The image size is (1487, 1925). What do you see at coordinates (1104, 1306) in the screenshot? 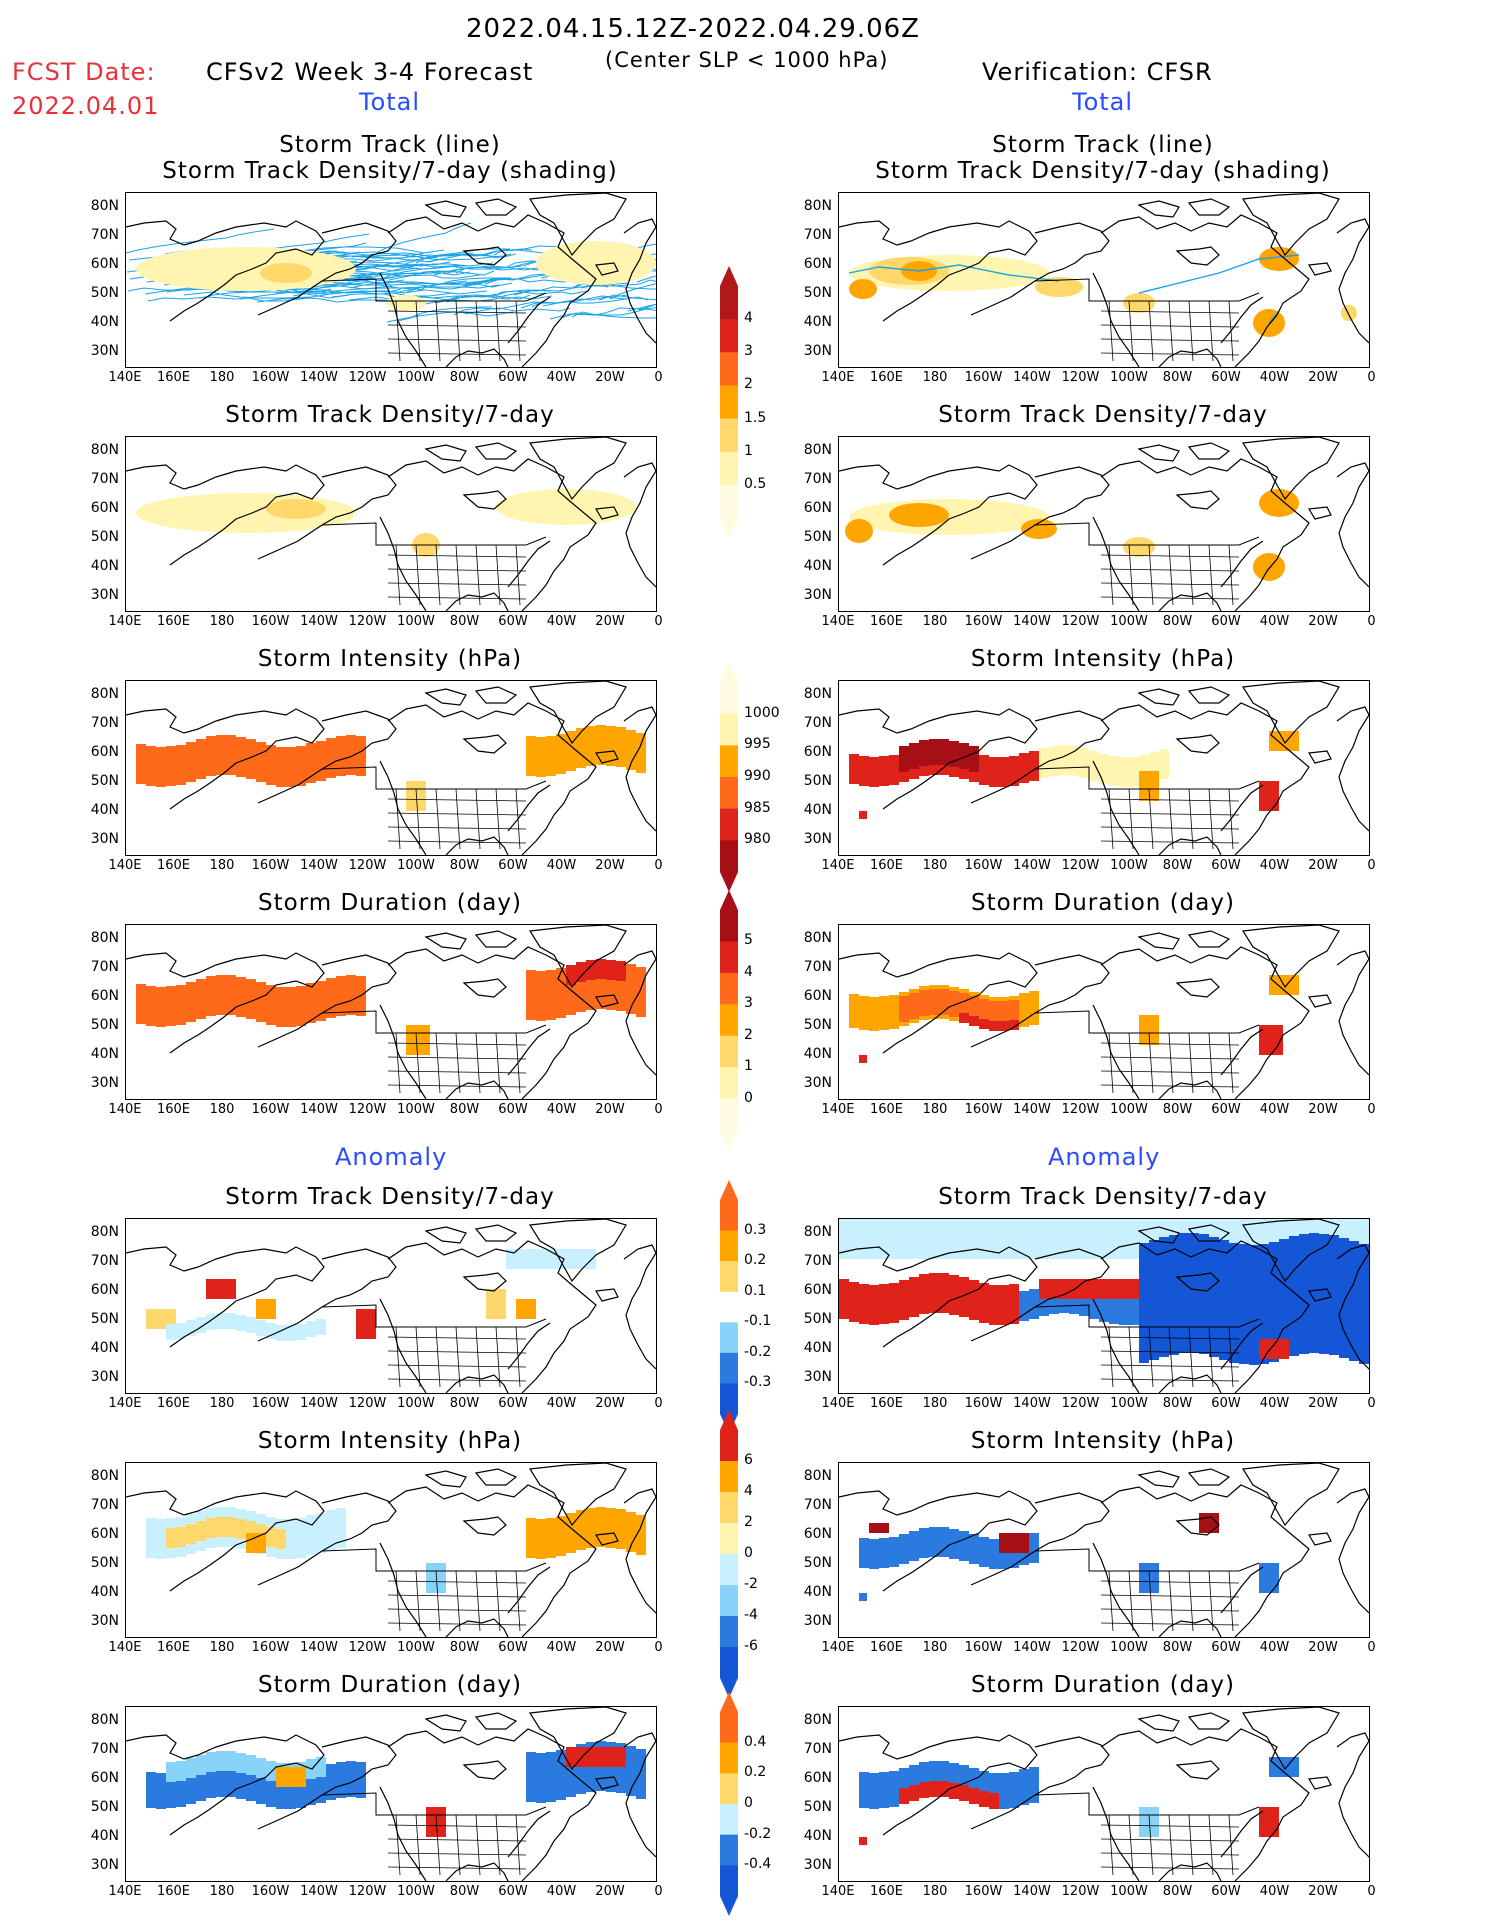
I see `map-panel-adensity-obs` at bounding box center [1104, 1306].